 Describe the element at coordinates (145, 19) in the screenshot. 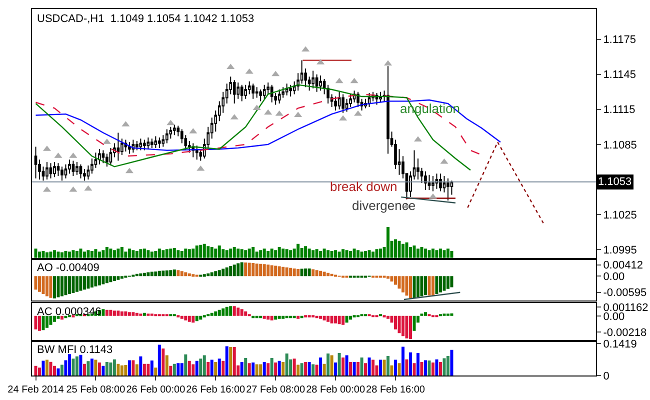

I see `chart-title: USDCAD-,H1 1.1049 1.1054 1.1042 1.1053` at that location.